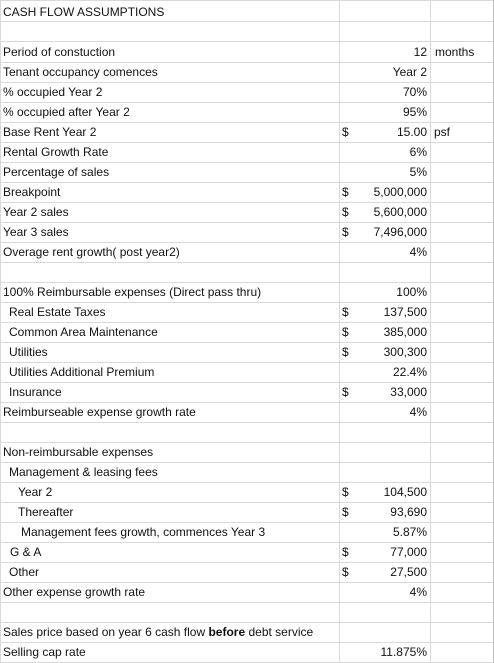  What do you see at coordinates (455, 52) in the screenshot?
I see `row-unit: months` at bounding box center [455, 52].